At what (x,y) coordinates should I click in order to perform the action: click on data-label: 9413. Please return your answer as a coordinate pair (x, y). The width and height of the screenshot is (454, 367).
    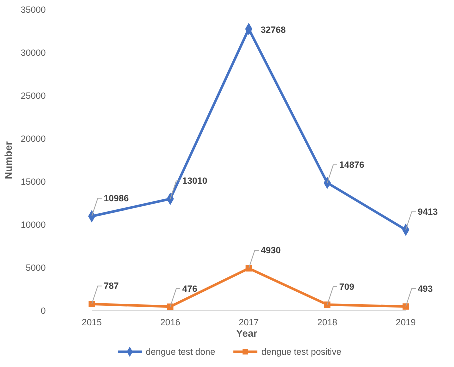
    Looking at the image, I should click on (428, 212).